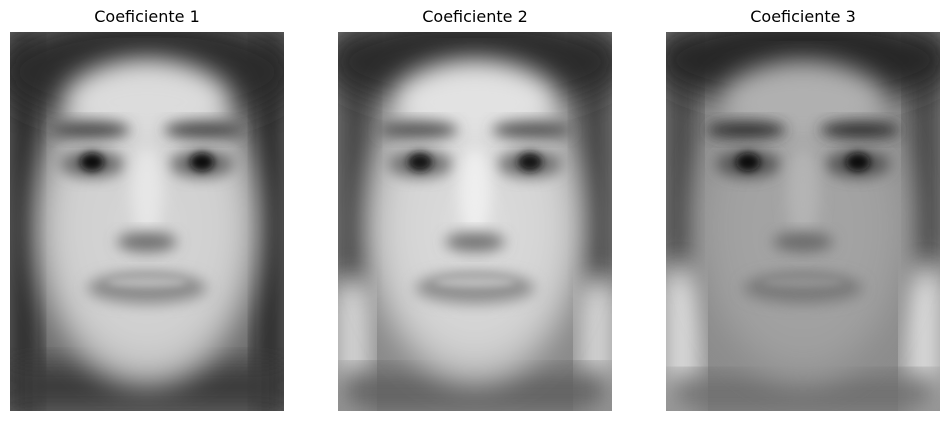  Describe the element at coordinates (803, 16) in the screenshot. I see `panel-title: Coeficiente 3` at that location.